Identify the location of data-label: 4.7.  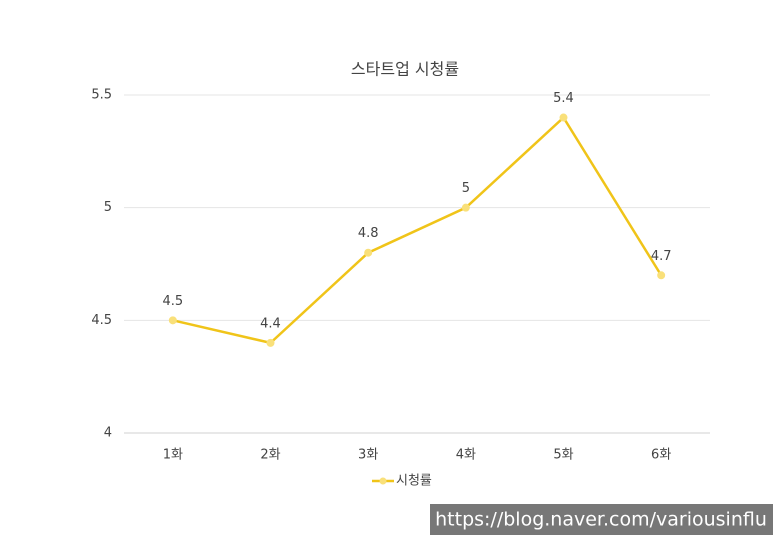
(661, 256).